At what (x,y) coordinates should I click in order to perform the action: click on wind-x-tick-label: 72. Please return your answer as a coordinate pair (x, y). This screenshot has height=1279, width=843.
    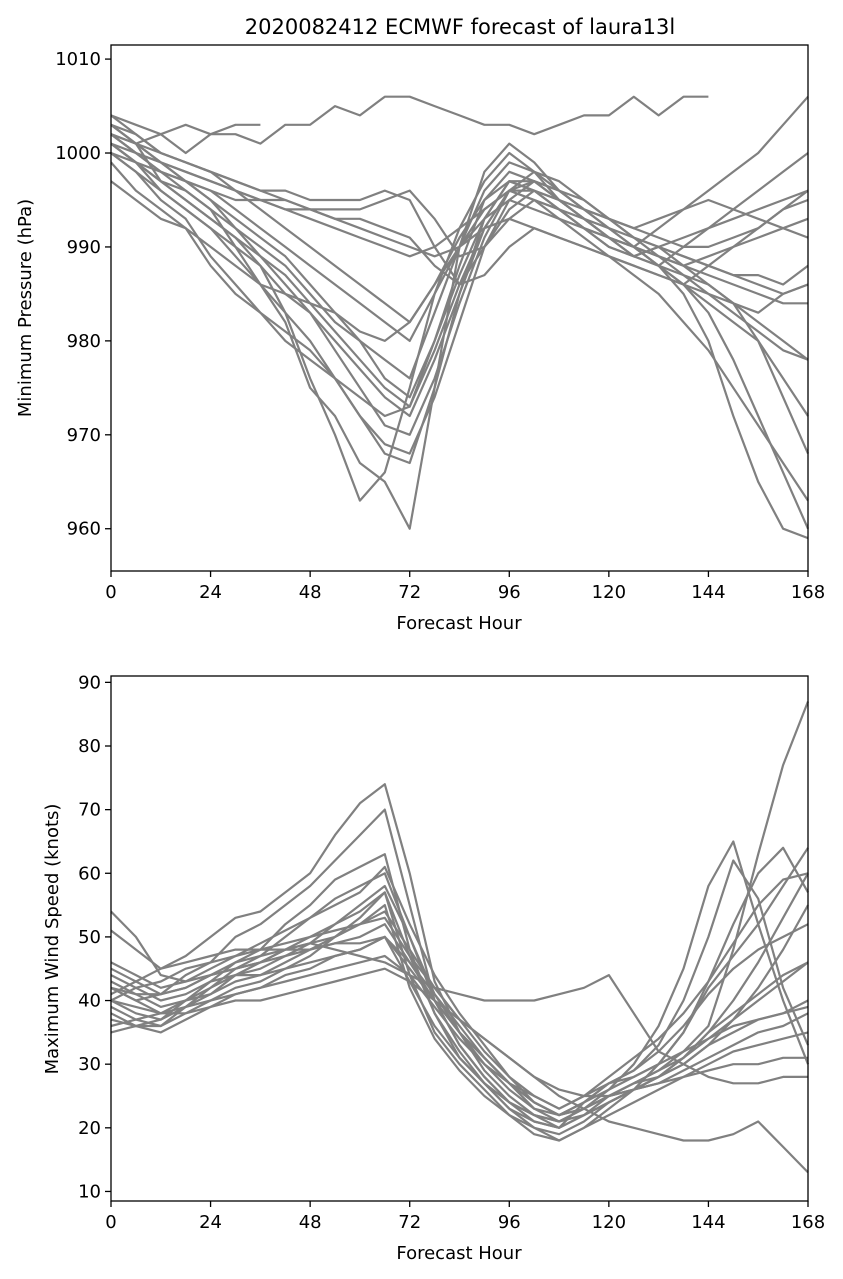
    Looking at the image, I should click on (409, 1222).